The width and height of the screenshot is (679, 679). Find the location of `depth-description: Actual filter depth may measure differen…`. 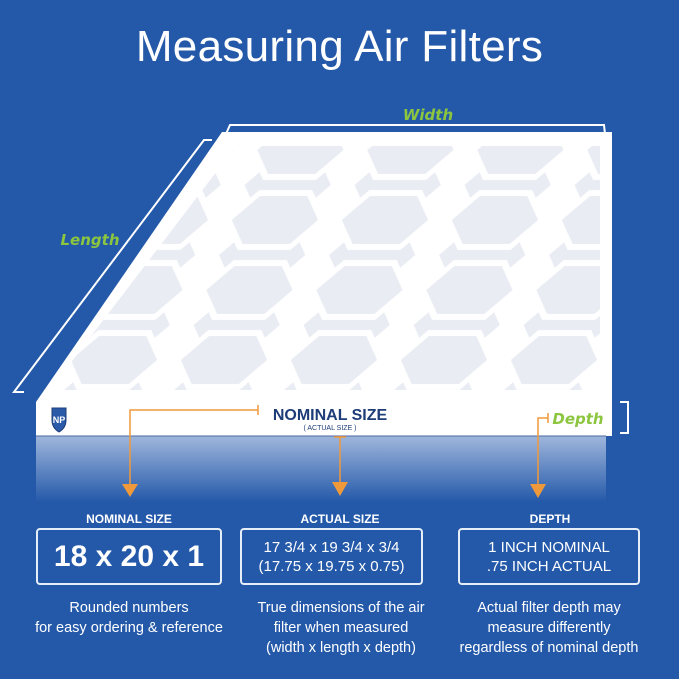

depth-description: Actual filter depth may measure differen… is located at coordinates (549, 628).